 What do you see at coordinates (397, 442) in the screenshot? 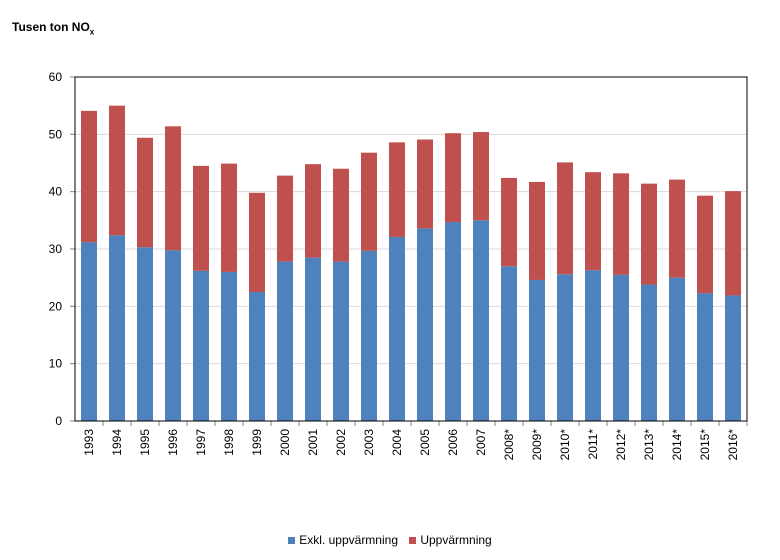
I see `x-tick-label: 2004` at bounding box center [397, 442].